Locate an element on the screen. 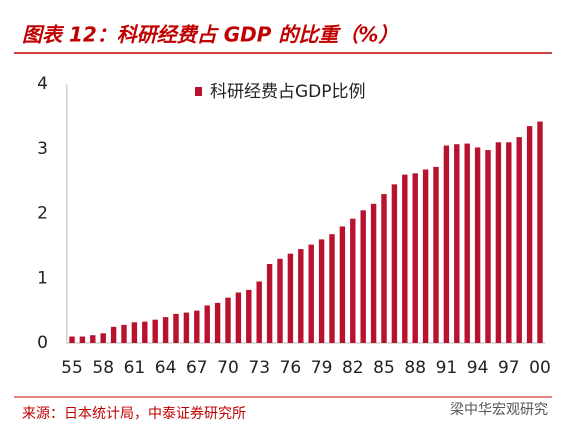 The width and height of the screenshot is (564, 433). x-tick-label: 00 is located at coordinates (540, 368).